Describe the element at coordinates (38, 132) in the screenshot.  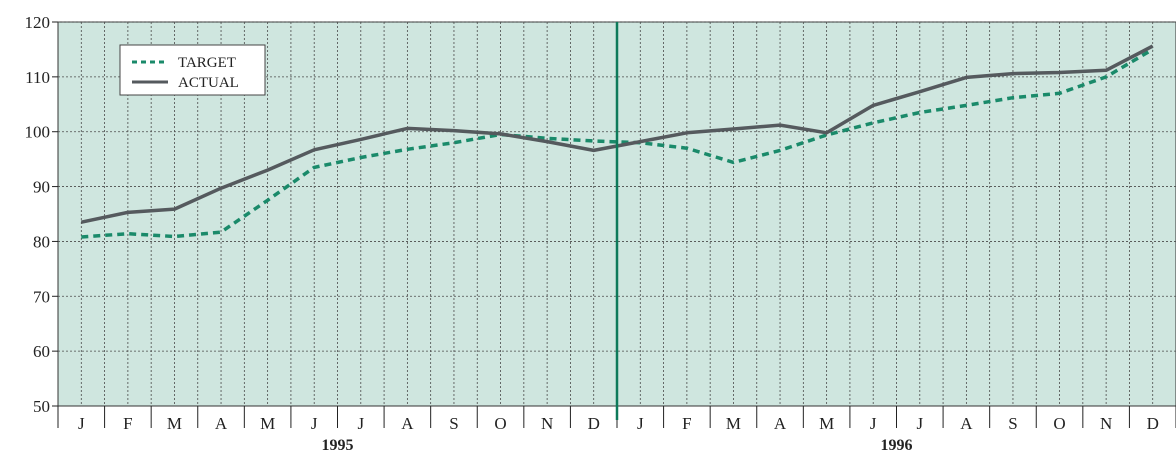
I see `y-tick-label: 100` at that location.